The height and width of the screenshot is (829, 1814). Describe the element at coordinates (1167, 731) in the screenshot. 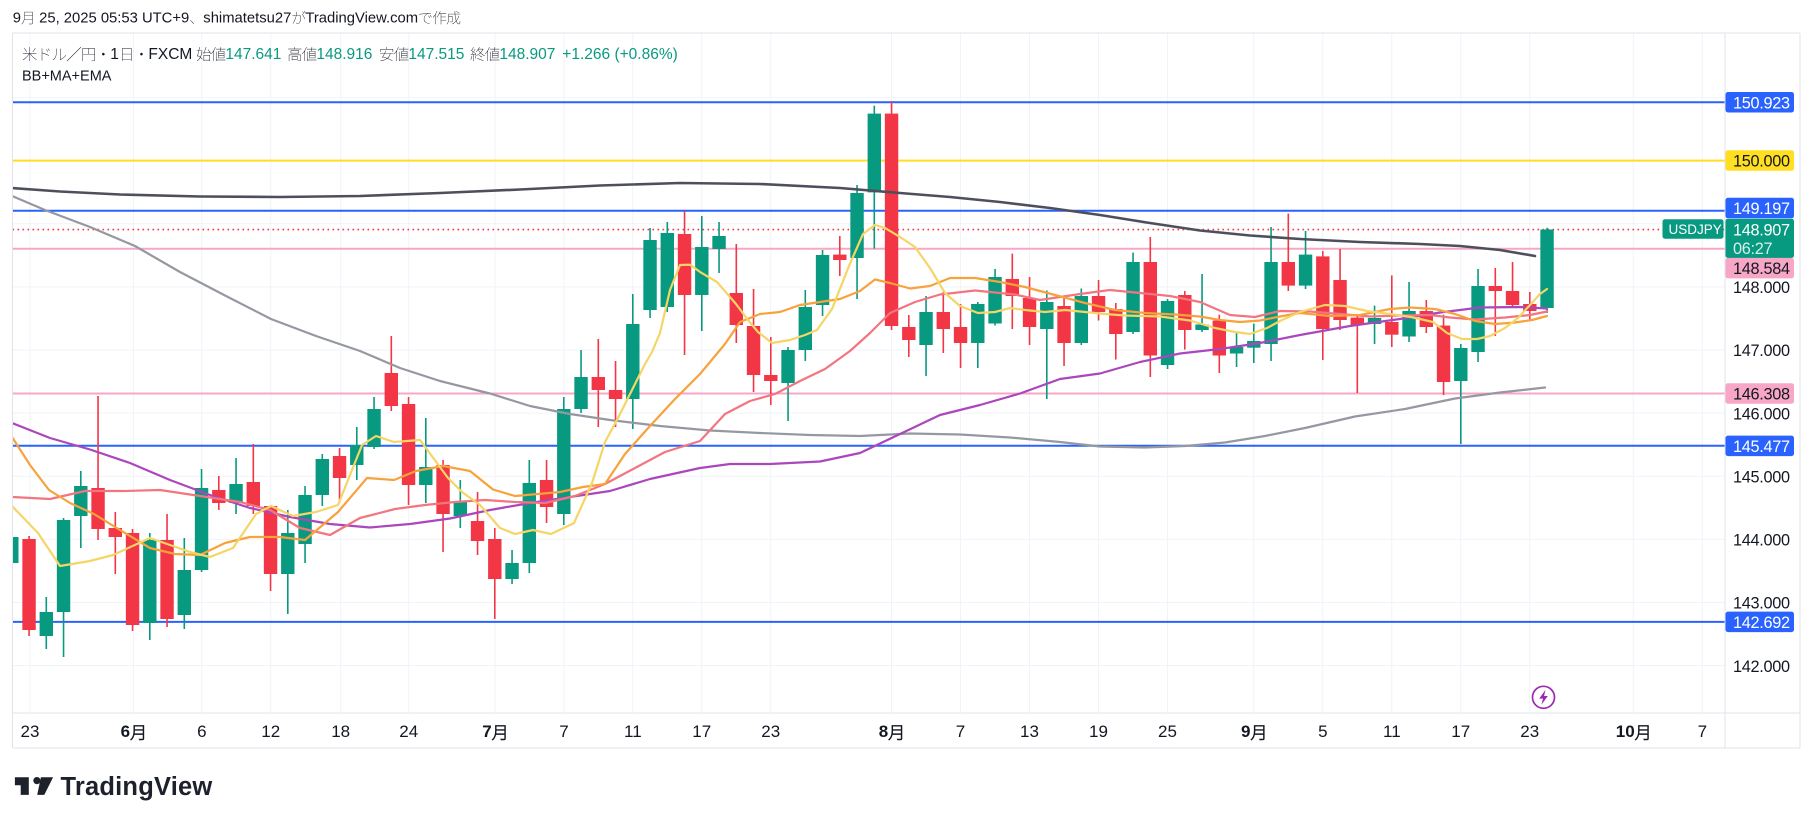

I see `svg-text: 25` at that location.